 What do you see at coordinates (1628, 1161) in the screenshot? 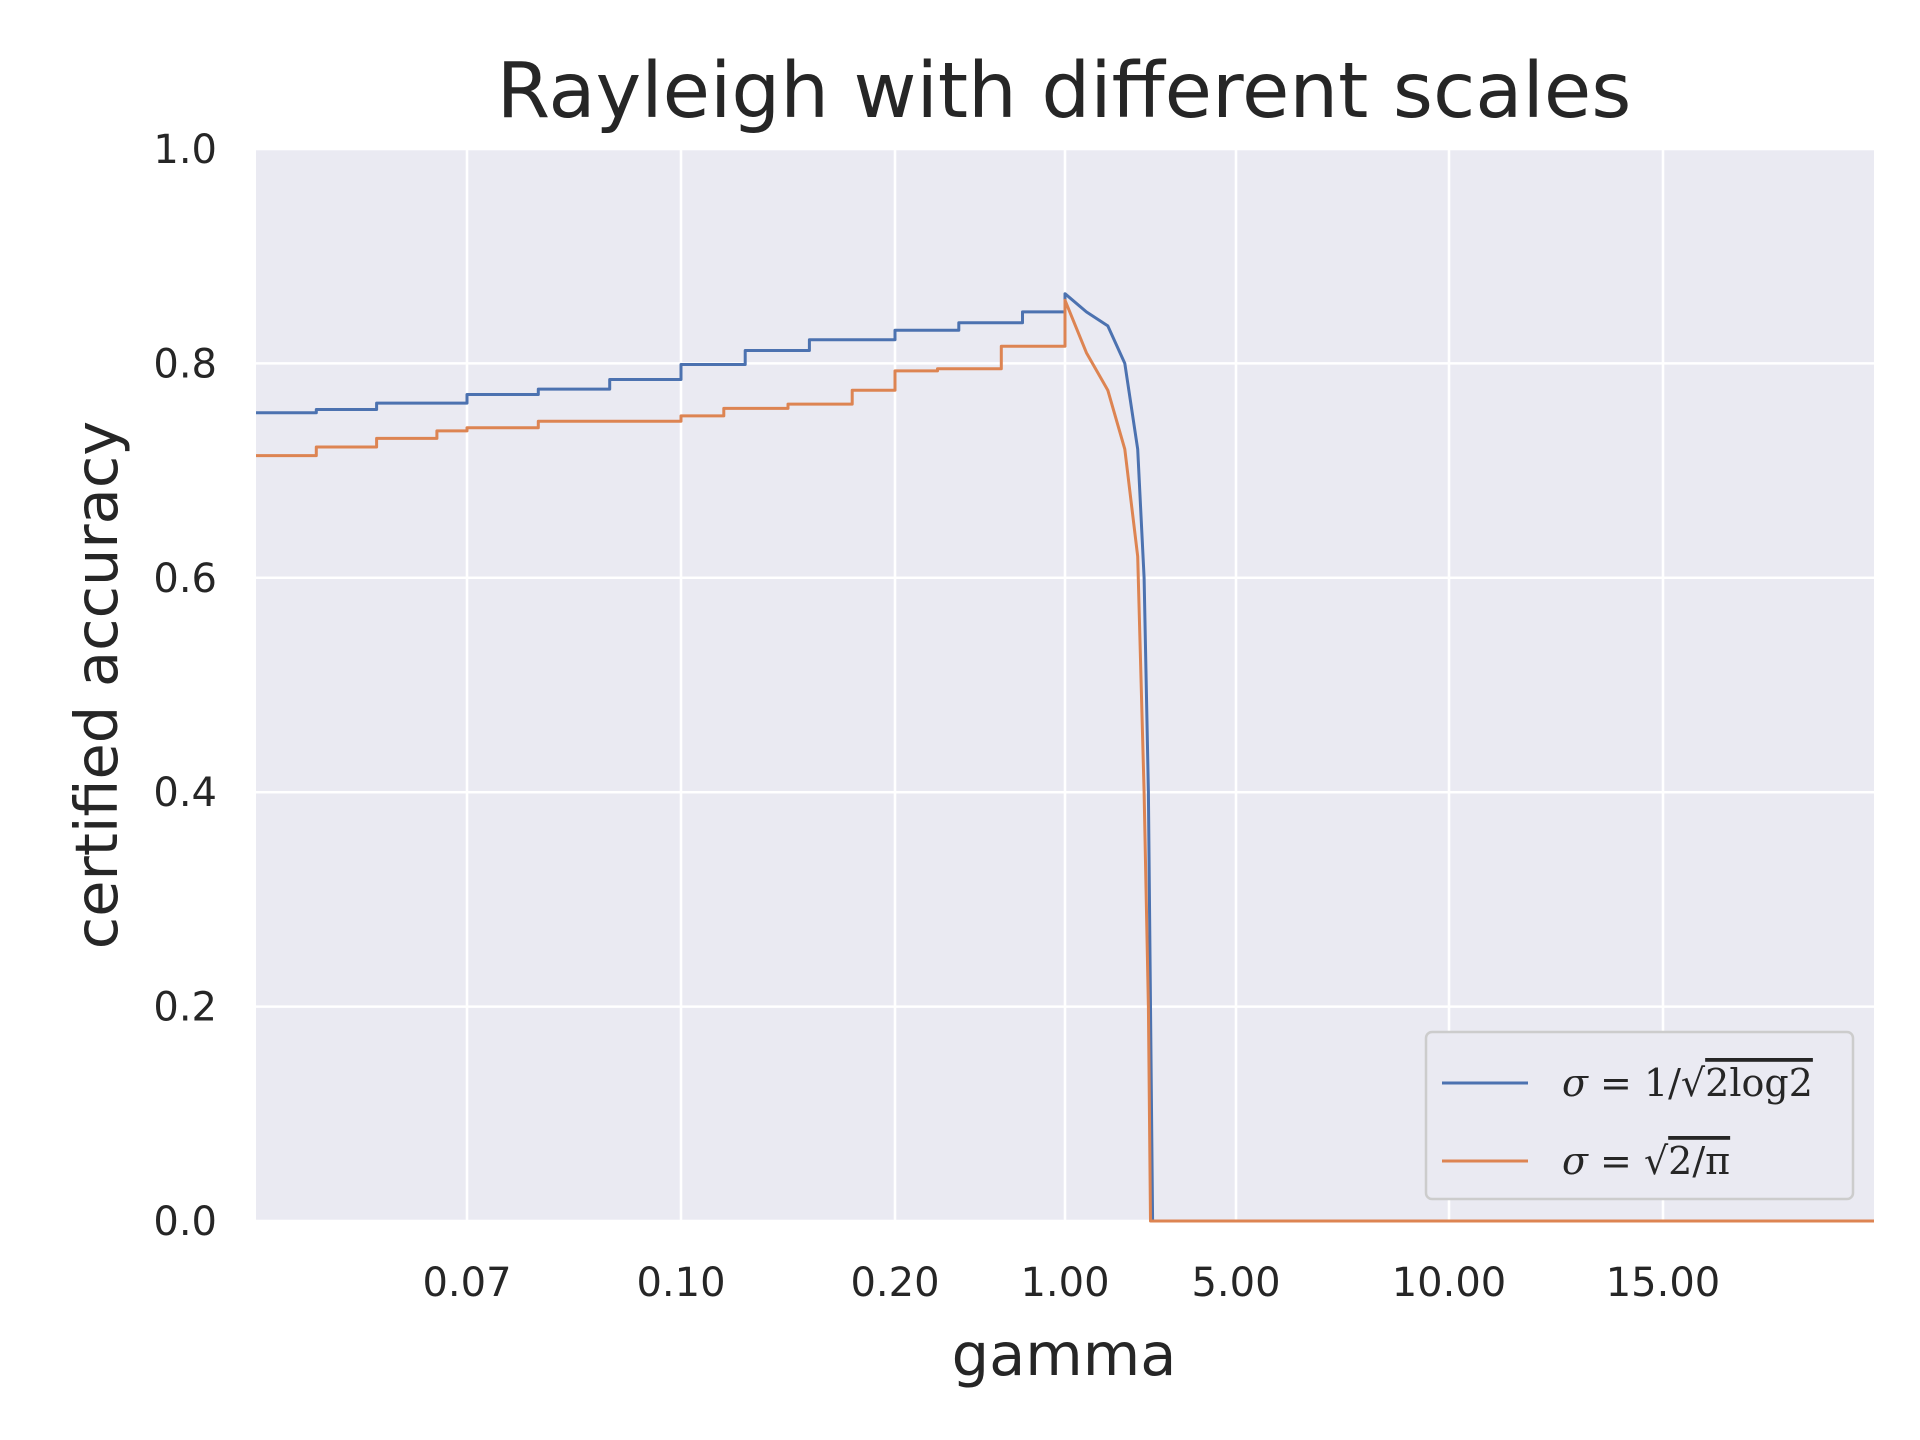
I see `legend-series2-equals: = √` at bounding box center [1628, 1161].